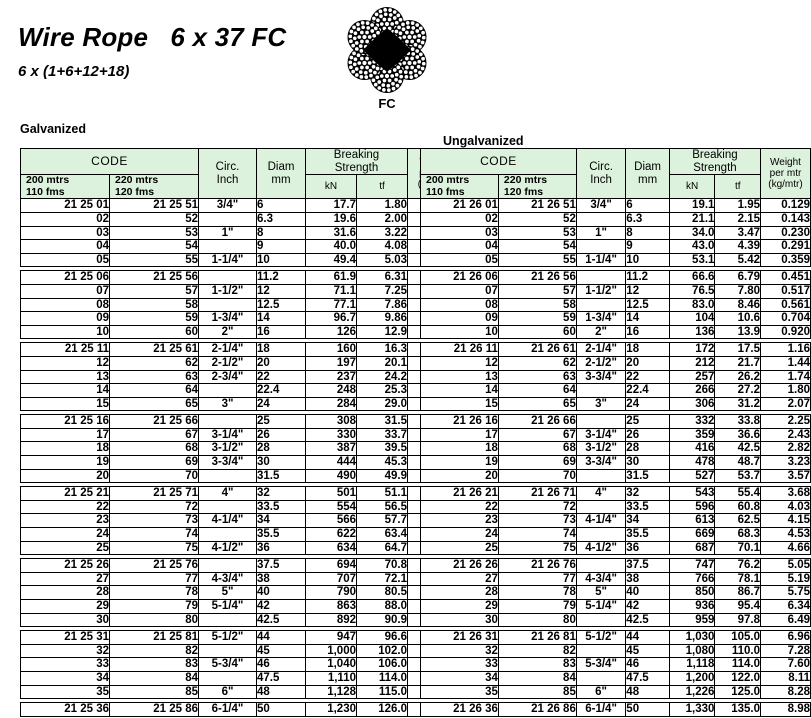 Image resolution: width=811 pixels, height=718 pixels. Describe the element at coordinates (692, 349) in the screenshot. I see `cell-breaking-kn: 172` at that location.